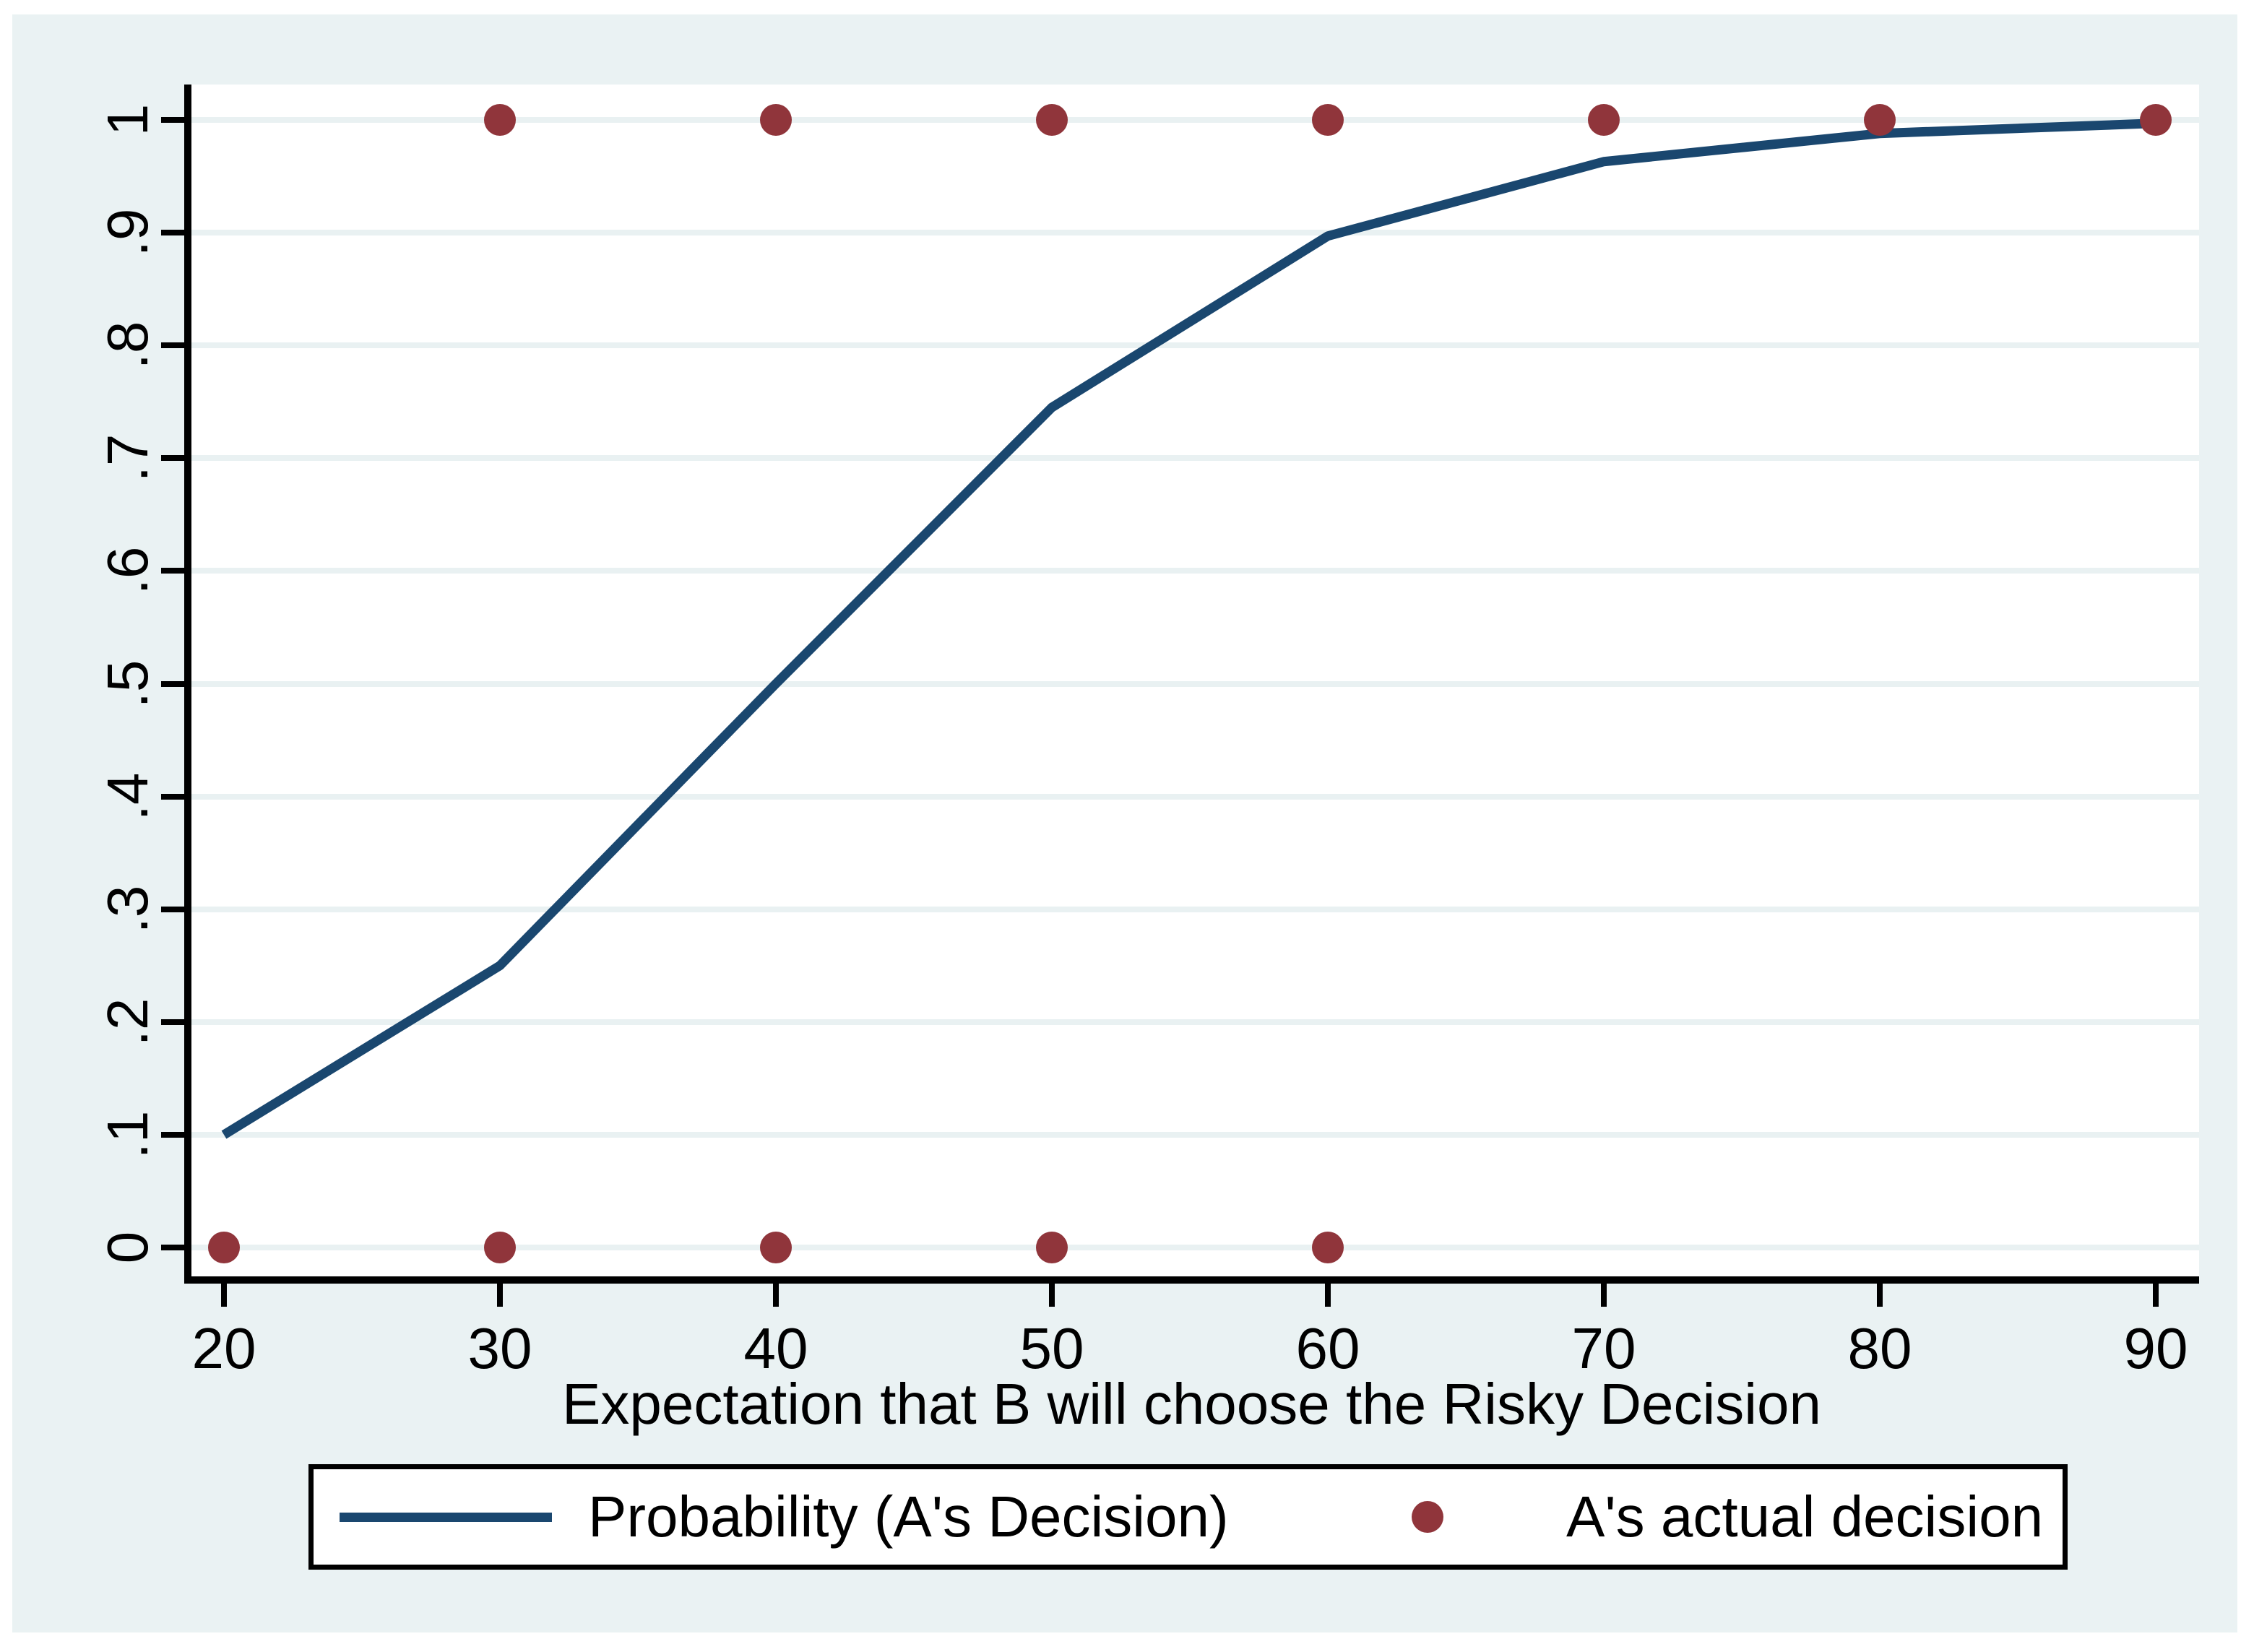 The width and height of the screenshot is (2254, 1652). What do you see at coordinates (909, 1516) in the screenshot?
I see `legend-label-probability: Probability (A's Decision)` at bounding box center [909, 1516].